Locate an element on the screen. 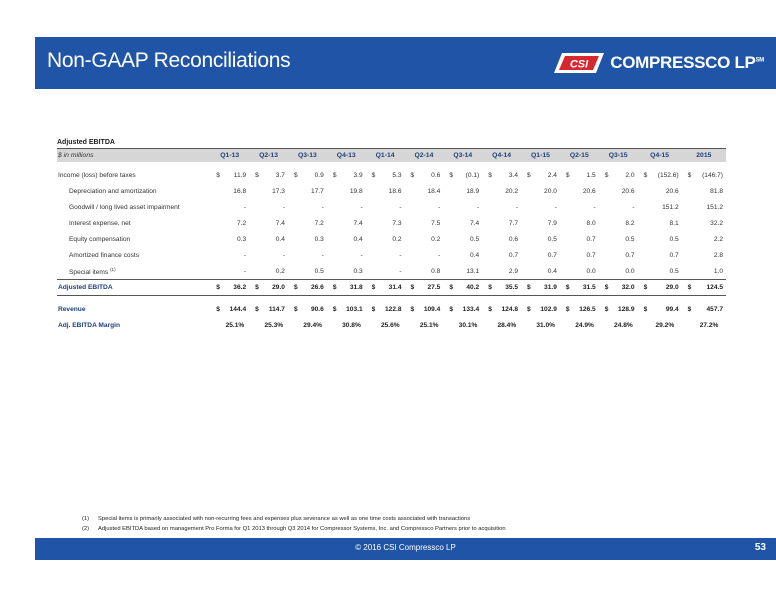 This screenshot has width=776, height=600. table-cell: 8.2 is located at coordinates (630, 223).